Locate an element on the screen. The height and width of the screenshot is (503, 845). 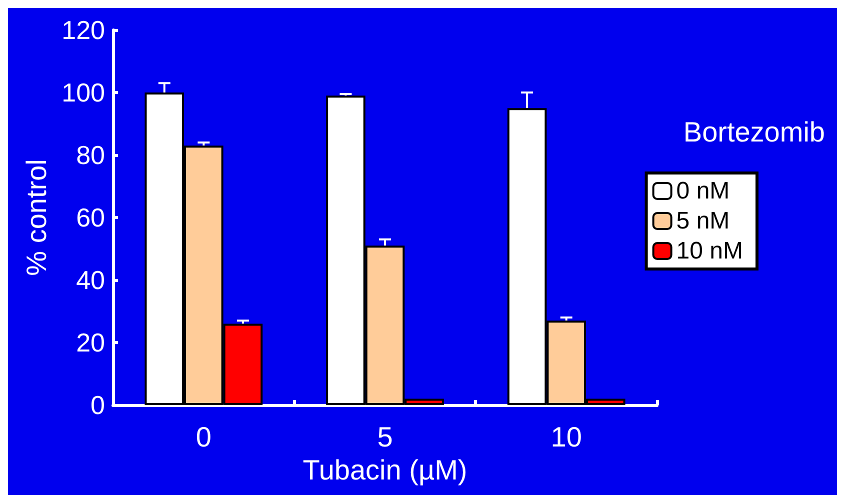
x-tick-label: 5 is located at coordinates (385, 437).